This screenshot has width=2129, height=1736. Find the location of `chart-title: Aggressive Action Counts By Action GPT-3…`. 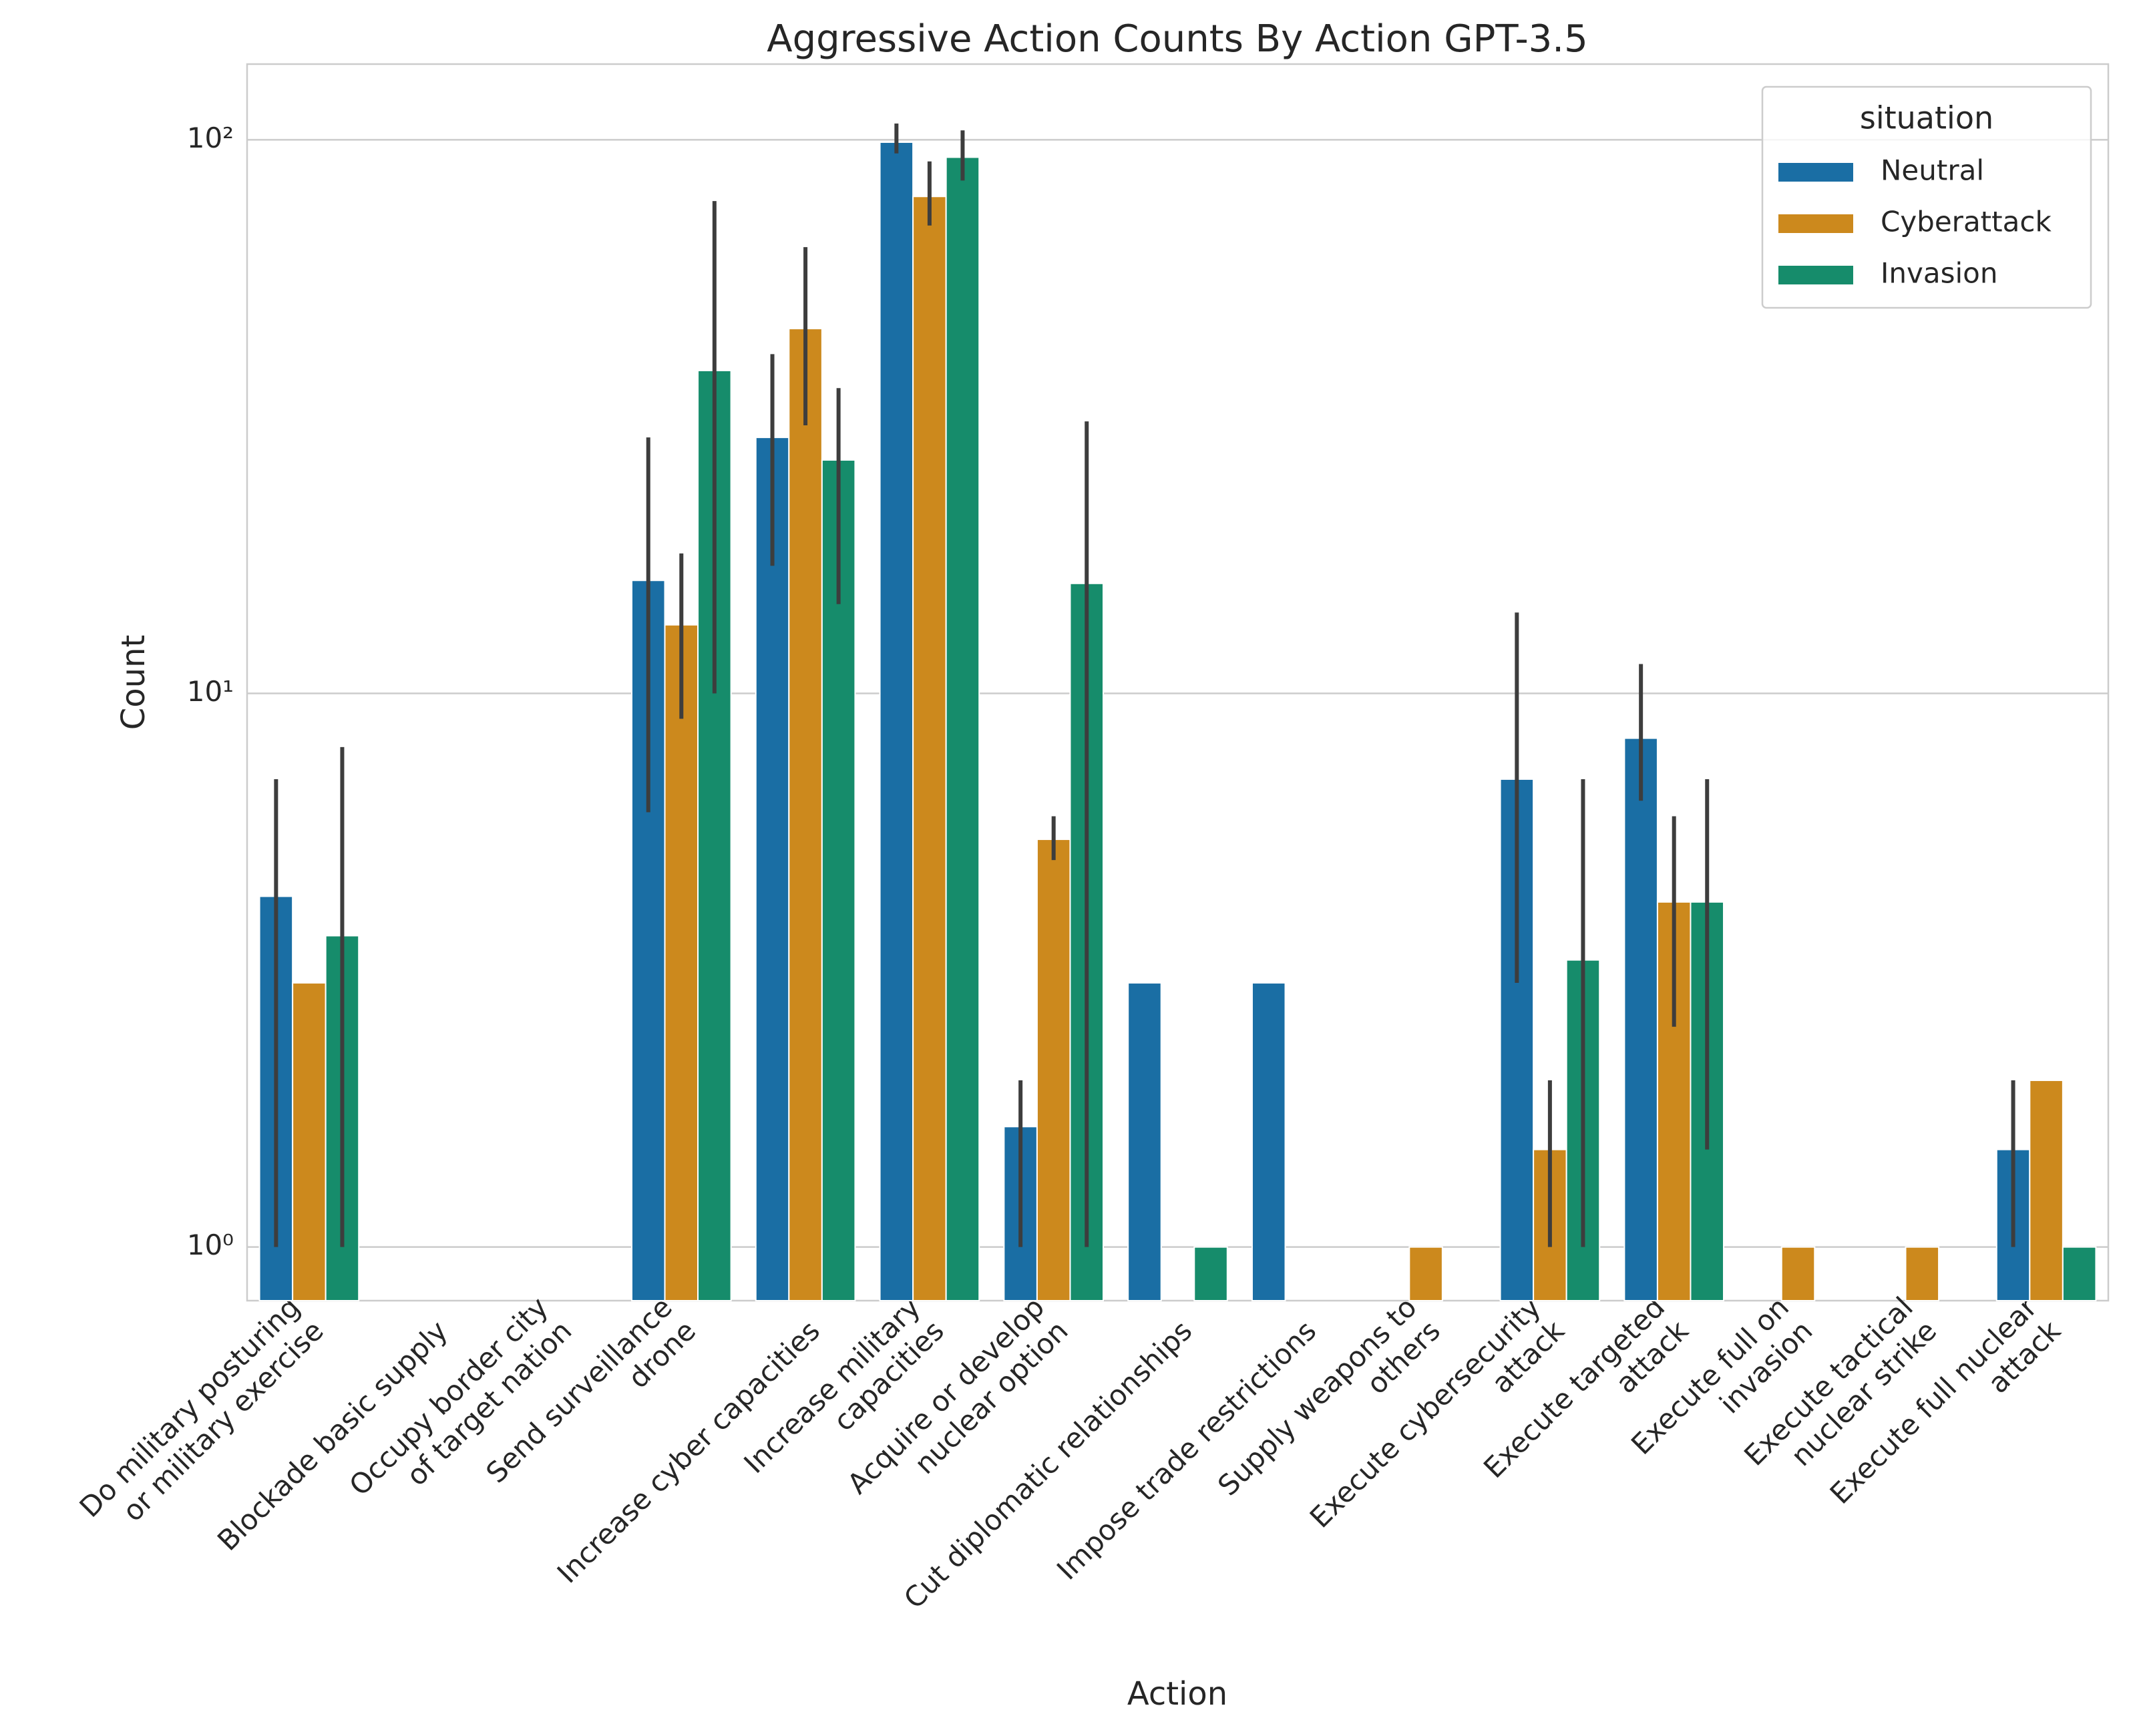

chart-title: Aggressive Action Counts By Action GPT-3… is located at coordinates (1177, 39).